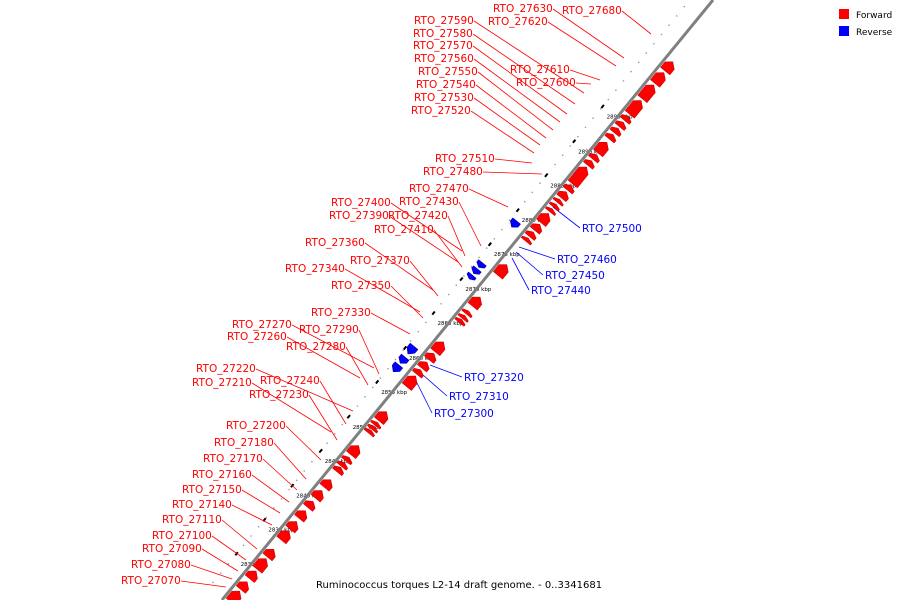 The width and height of the screenshot is (900, 600). I want to click on gene-label-rto_27260: RTO_27260, so click(257, 337).